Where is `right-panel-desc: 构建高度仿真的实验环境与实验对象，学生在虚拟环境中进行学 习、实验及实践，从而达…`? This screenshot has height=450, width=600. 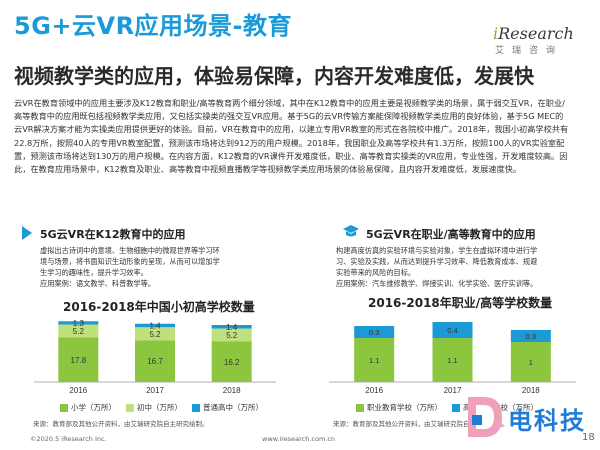 right-panel-desc: 构建高度仿真的实验环境与实验对象，学生在虚拟环境中进行学 习、实验及实践，从而达… is located at coordinates (456, 267).